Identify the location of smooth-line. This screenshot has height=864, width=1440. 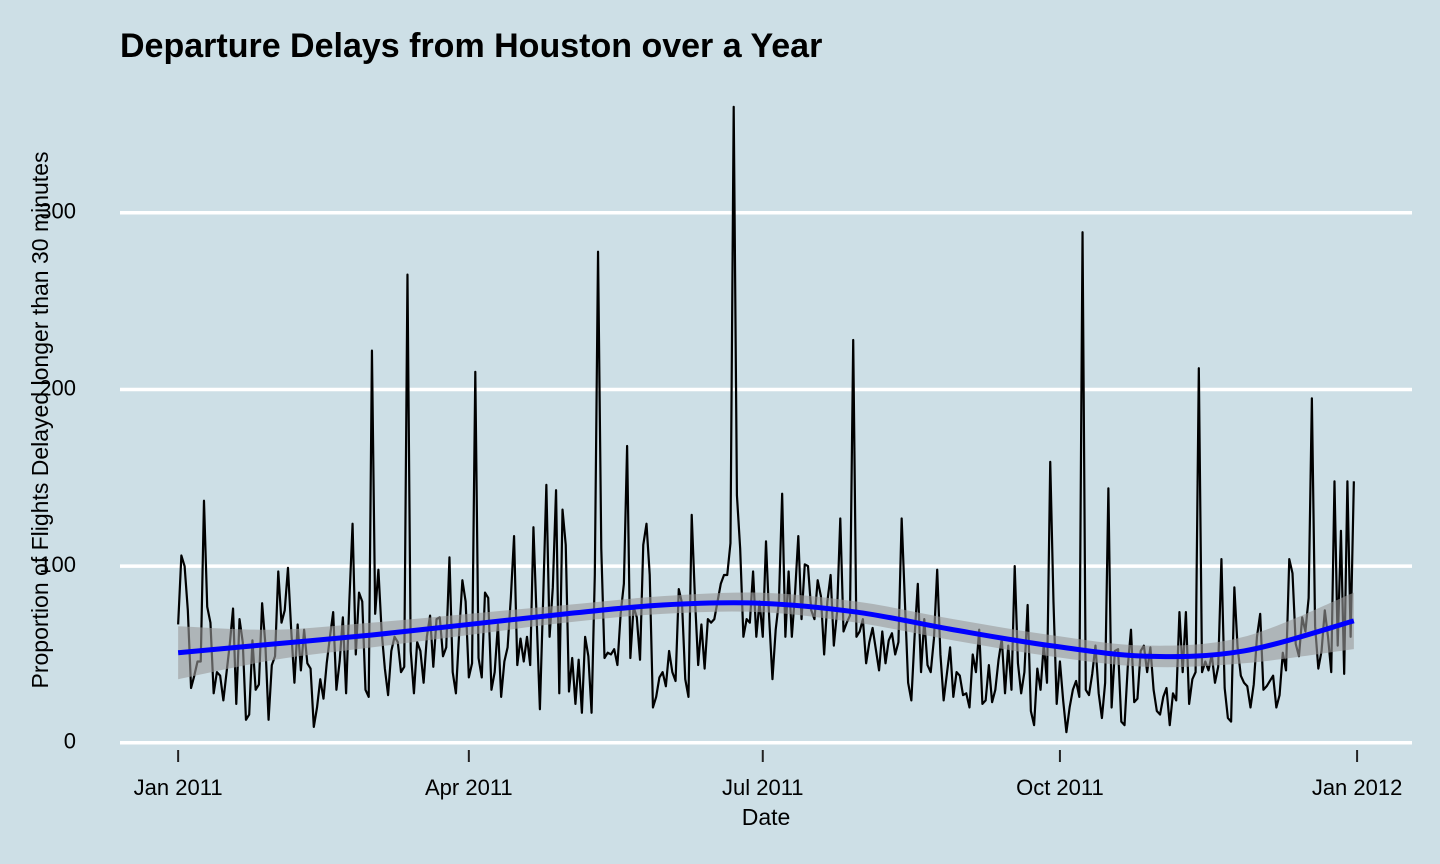
(766, 630).